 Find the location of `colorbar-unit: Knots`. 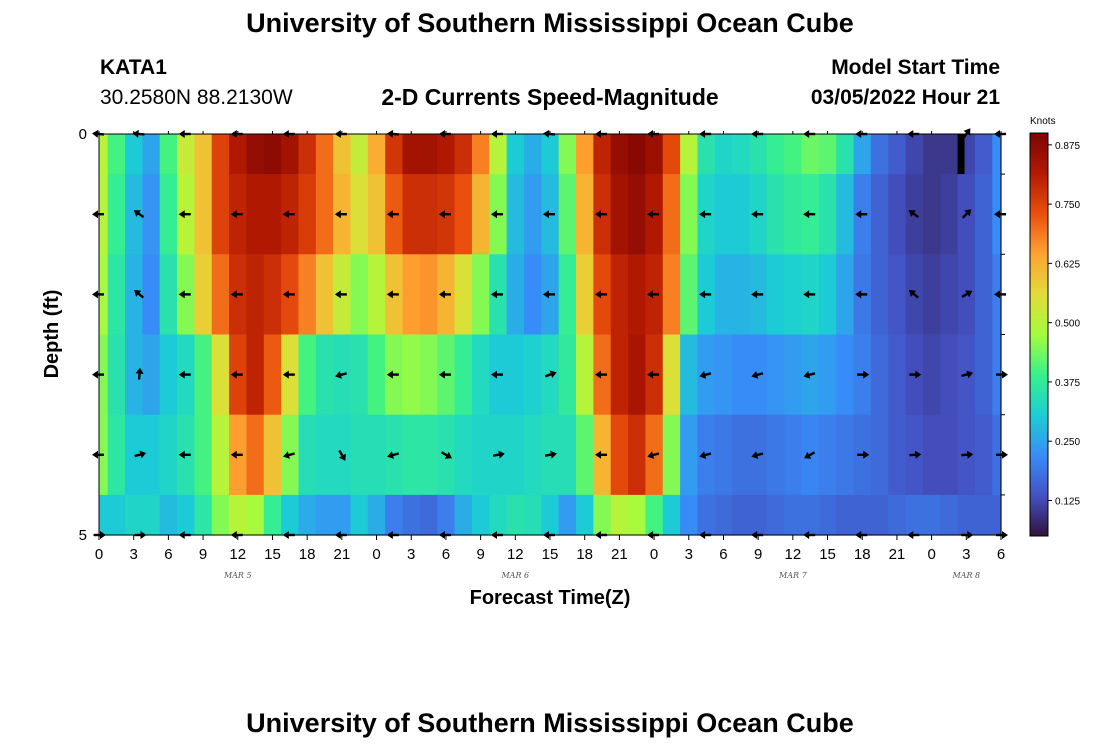

colorbar-unit: Knots is located at coordinates (1043, 121).